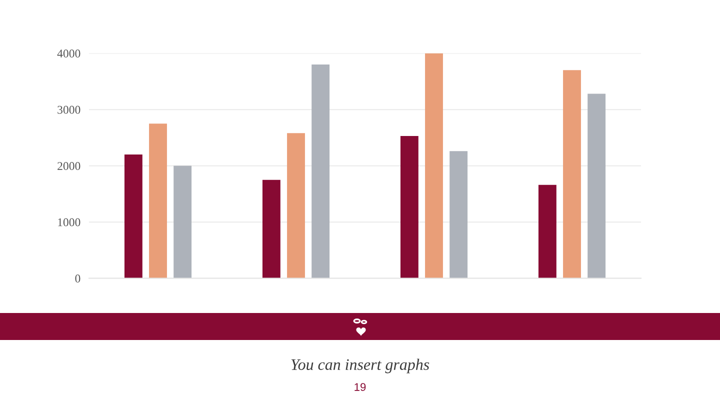 The height and width of the screenshot is (405, 720). Describe the element at coordinates (69, 222) in the screenshot. I see `y-tick-label: 1000` at that location.